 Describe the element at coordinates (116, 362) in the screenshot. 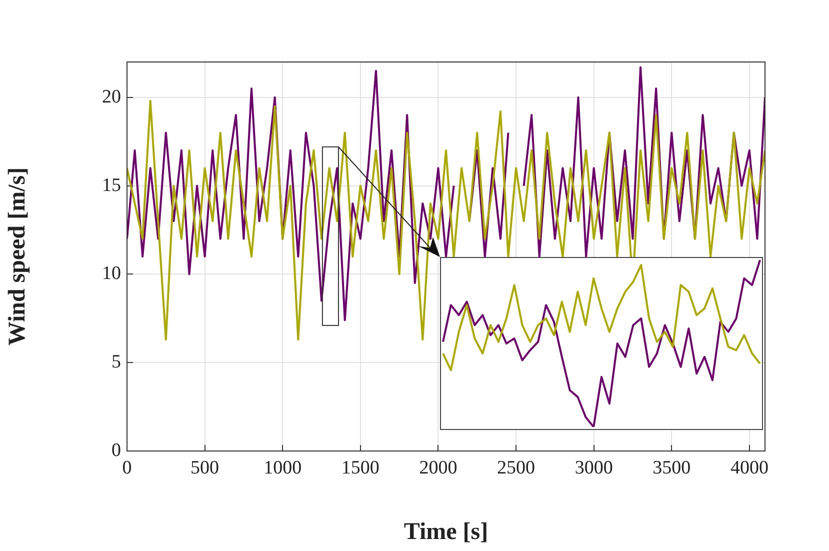

I see `y-tick-label: 5` at that location.